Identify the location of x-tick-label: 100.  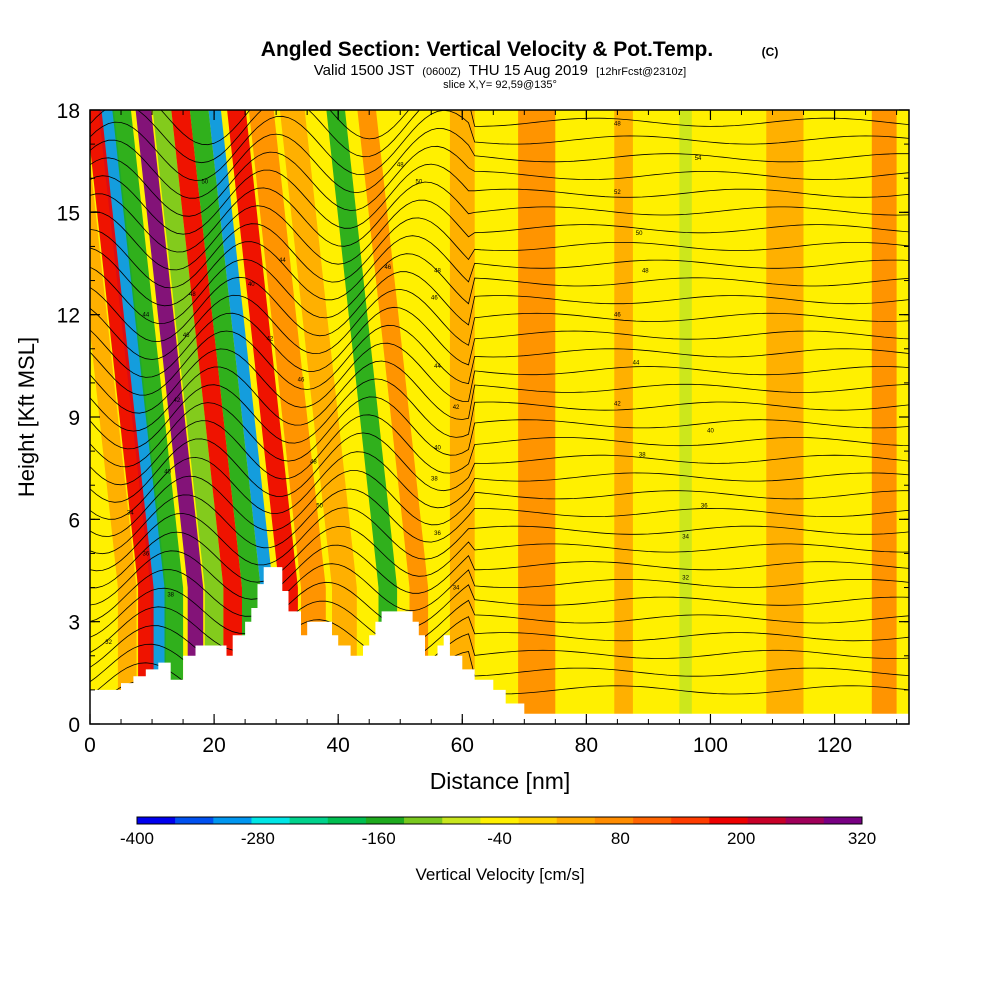
(710, 745).